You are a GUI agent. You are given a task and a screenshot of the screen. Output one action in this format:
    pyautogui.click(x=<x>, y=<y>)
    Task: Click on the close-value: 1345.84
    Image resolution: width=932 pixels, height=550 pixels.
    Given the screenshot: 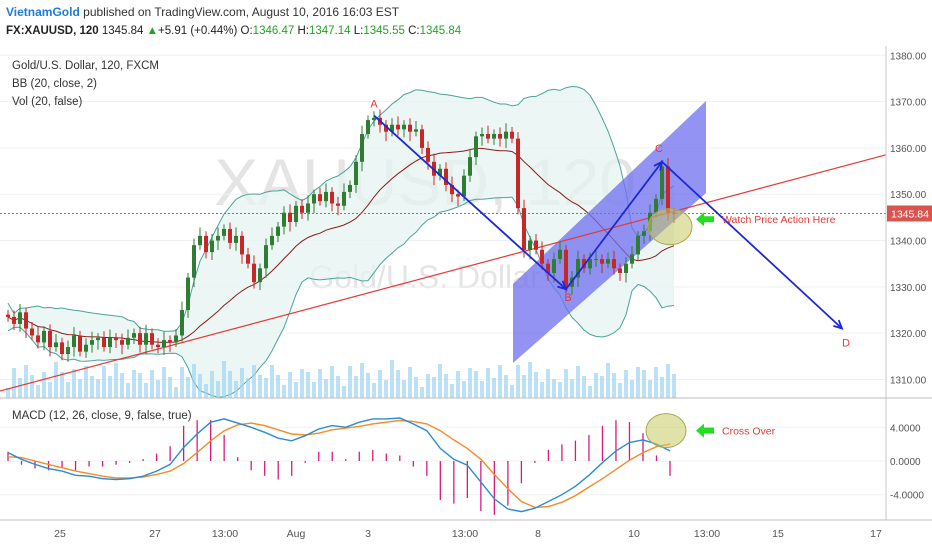 What is the action you would take?
    pyautogui.click(x=440, y=31)
    